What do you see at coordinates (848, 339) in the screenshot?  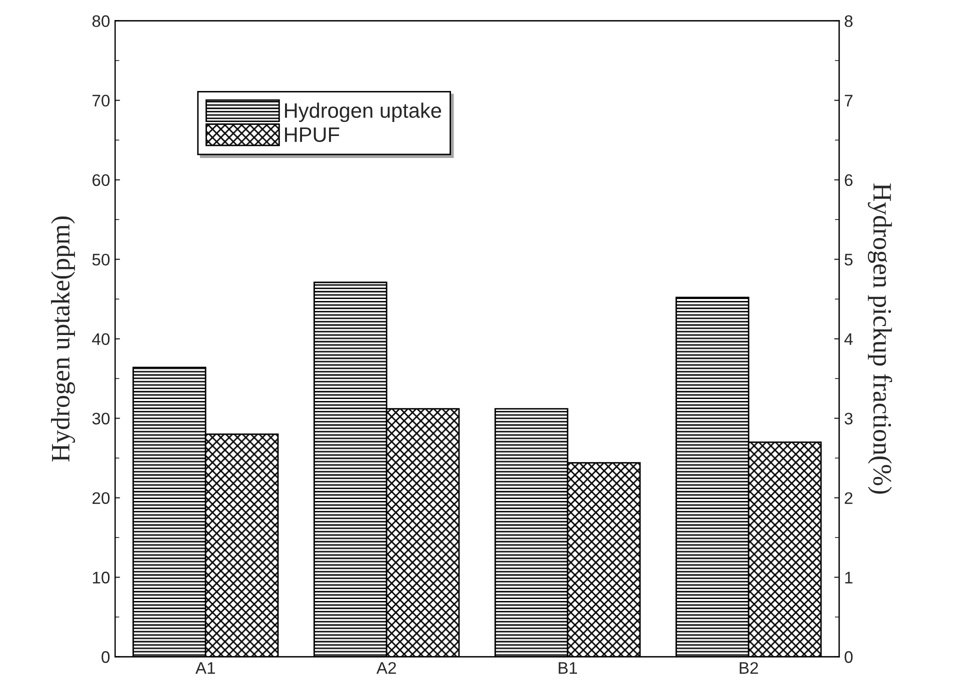 I see `y2-tick-label: 4` at bounding box center [848, 339].